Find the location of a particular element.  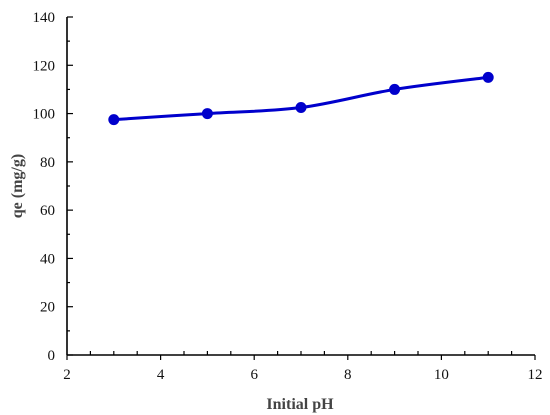

x-tick-label: 6 is located at coordinates (254, 375).